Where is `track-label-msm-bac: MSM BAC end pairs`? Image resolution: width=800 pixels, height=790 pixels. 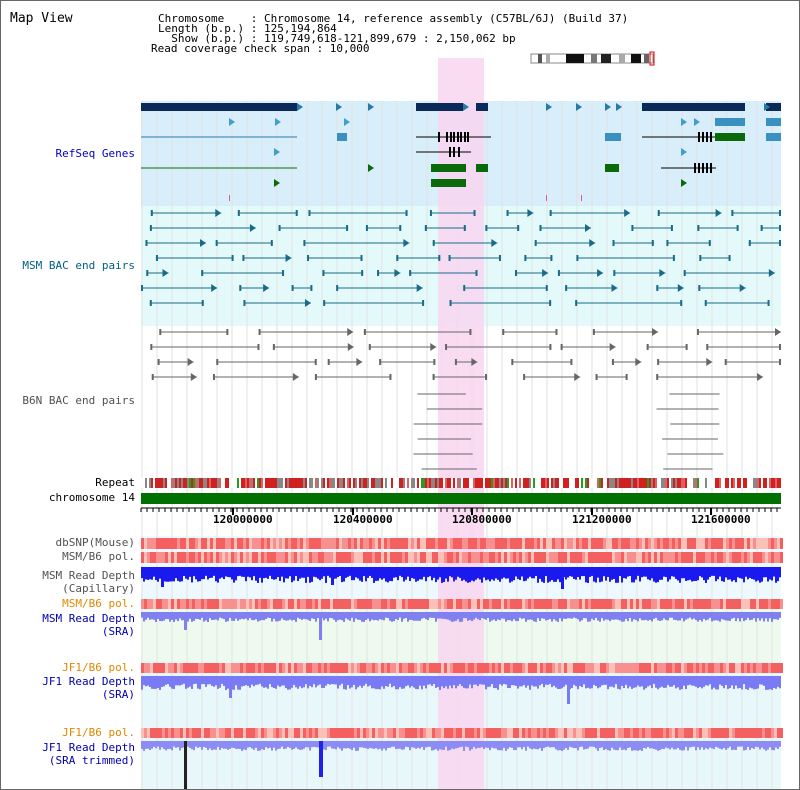
track-label-msm-bac: MSM BAC end pairs is located at coordinates (78, 265).